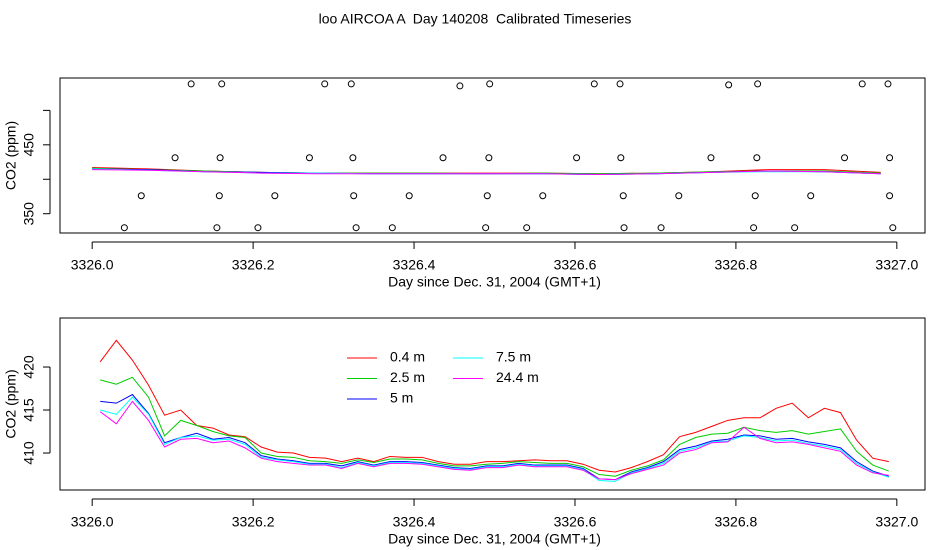 Image resolution: width=950 pixels, height=550 pixels. I want to click on y-tick-label: 410, so click(29, 453).